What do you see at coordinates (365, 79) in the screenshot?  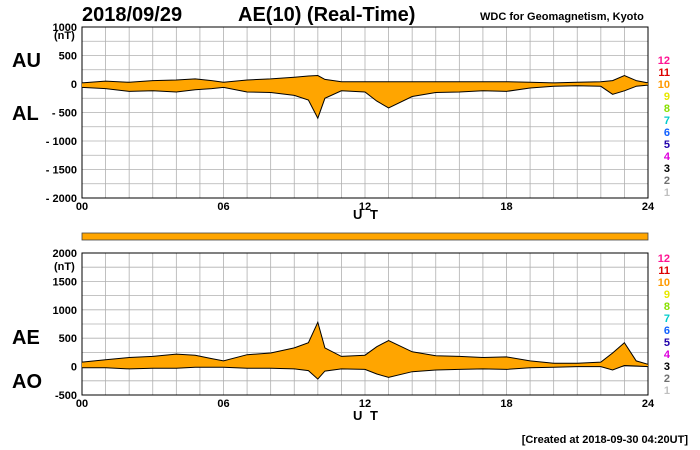 I see `series-line-au` at bounding box center [365, 79].